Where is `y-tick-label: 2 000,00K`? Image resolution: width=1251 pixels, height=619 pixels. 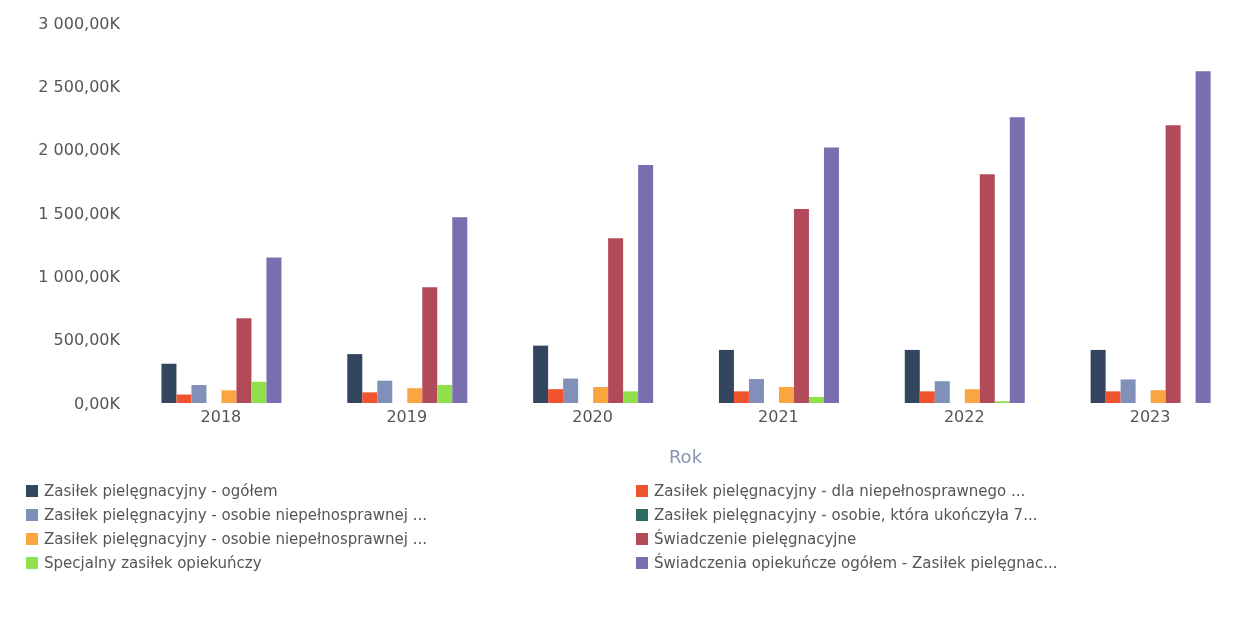 y-tick-label: 2 000,00K is located at coordinates (79, 150).